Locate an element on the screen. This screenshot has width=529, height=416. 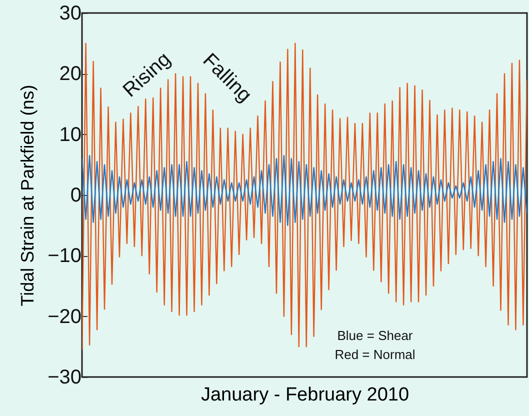
x-axis-title: January - February 2010 is located at coordinates (305, 395).